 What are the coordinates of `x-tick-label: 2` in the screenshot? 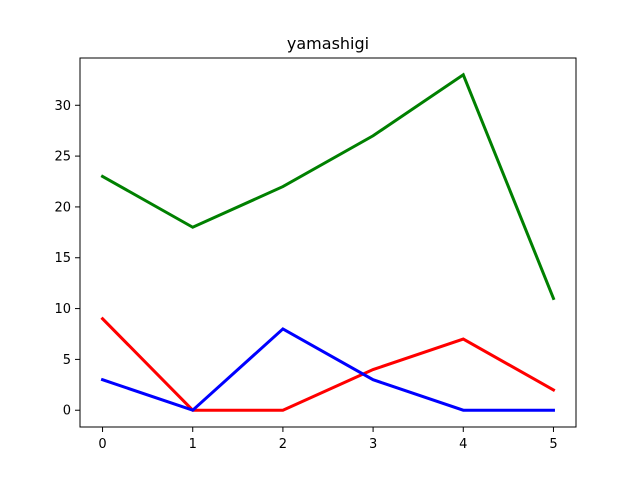 It's located at (283, 444).